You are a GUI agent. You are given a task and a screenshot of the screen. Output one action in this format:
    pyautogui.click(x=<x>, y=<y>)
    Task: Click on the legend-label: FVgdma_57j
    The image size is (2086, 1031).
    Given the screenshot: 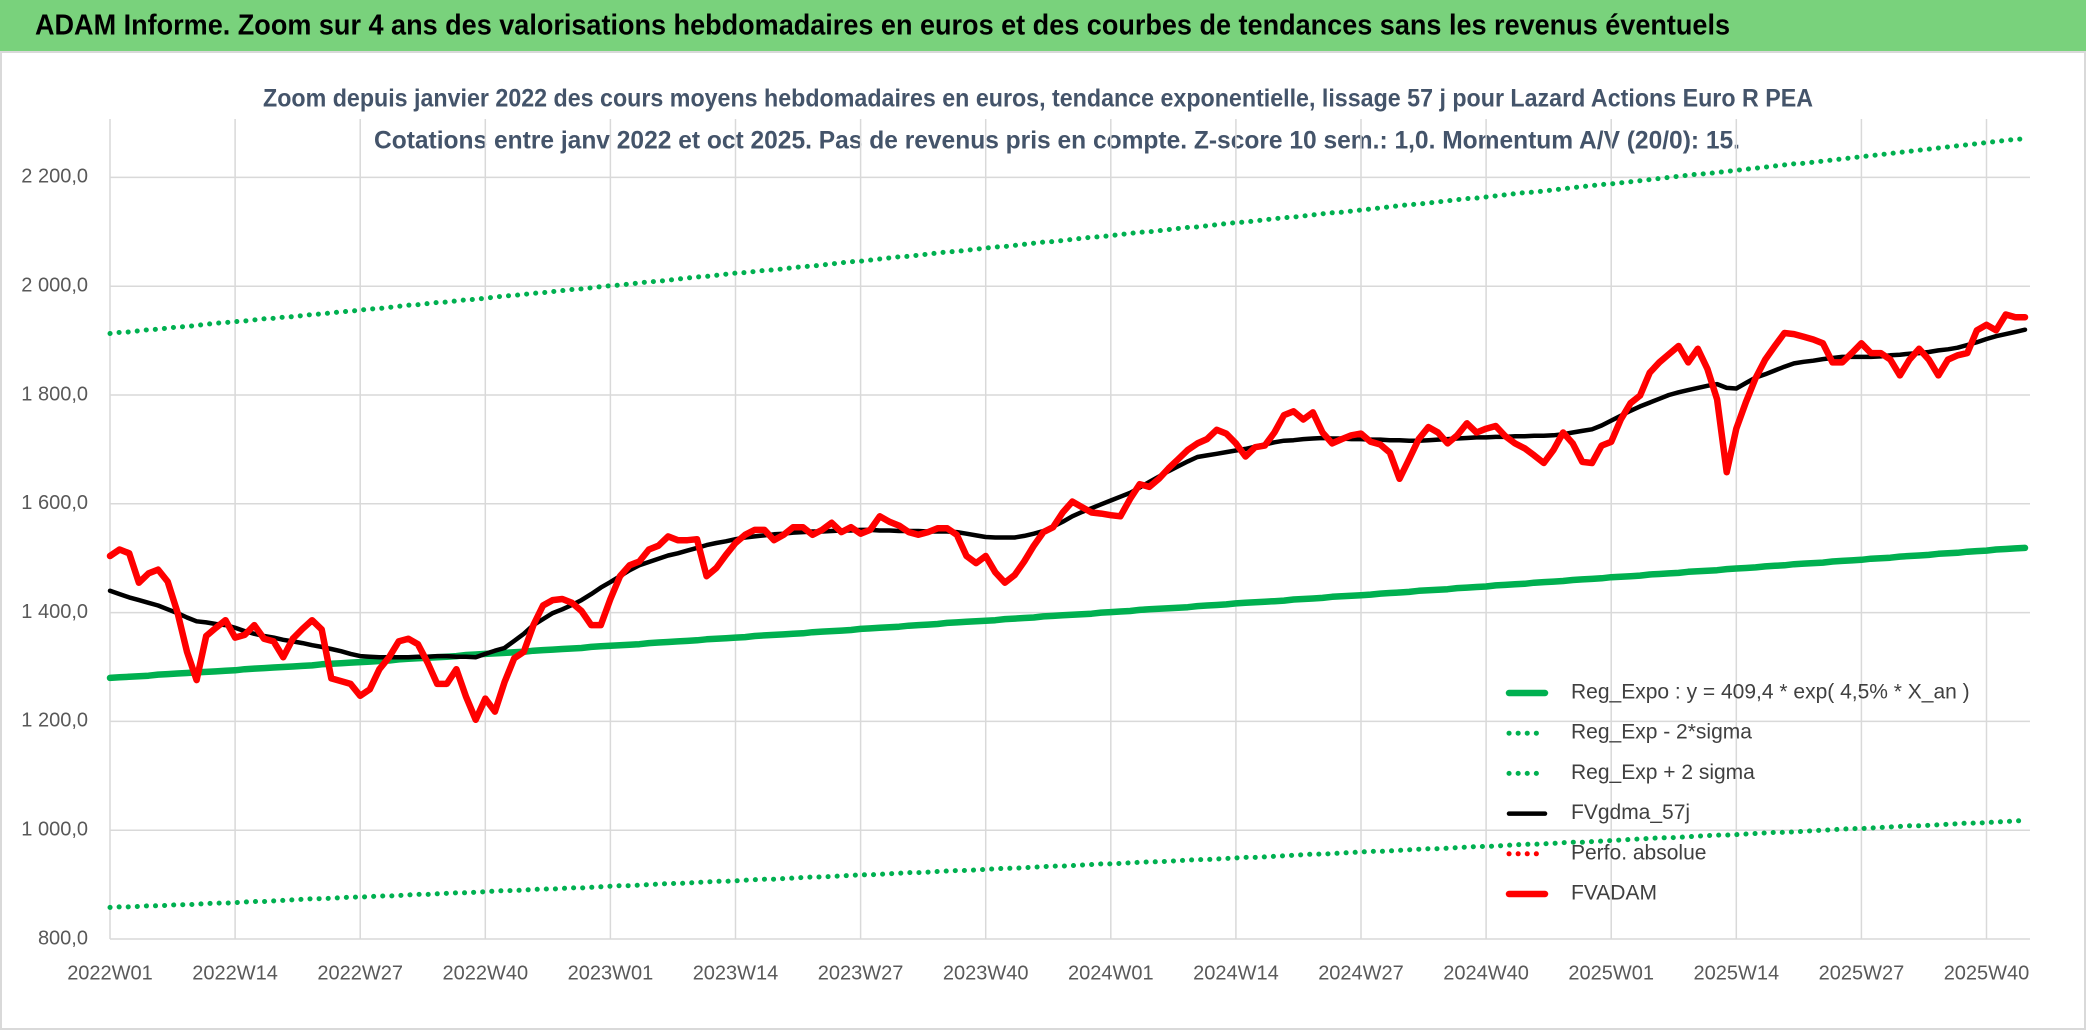 What is the action you would take?
    pyautogui.click(x=1630, y=812)
    